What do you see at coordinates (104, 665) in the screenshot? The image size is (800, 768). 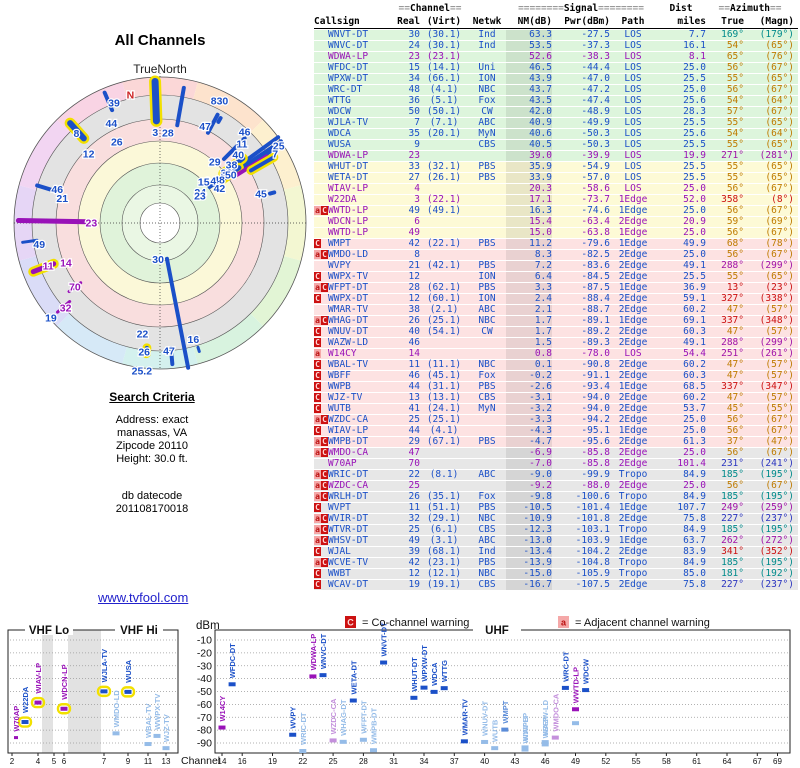 I see `svg-text: WJLA-TV` at bounding box center [104, 665].